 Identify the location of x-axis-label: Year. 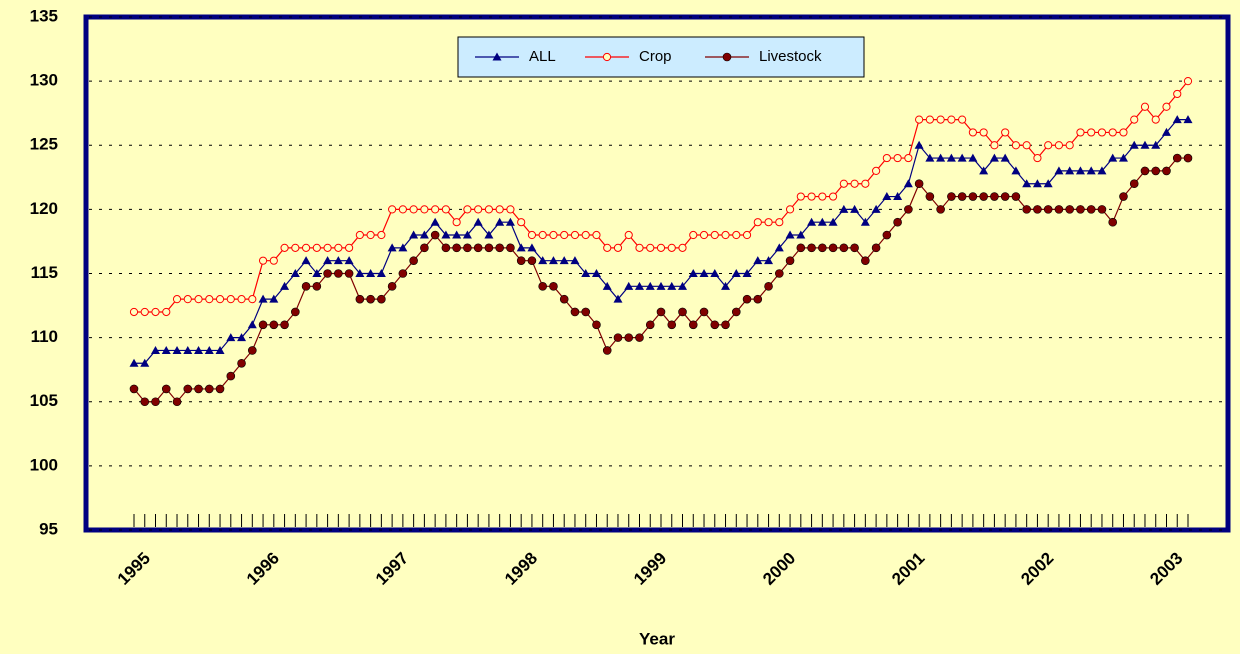
(657, 638).